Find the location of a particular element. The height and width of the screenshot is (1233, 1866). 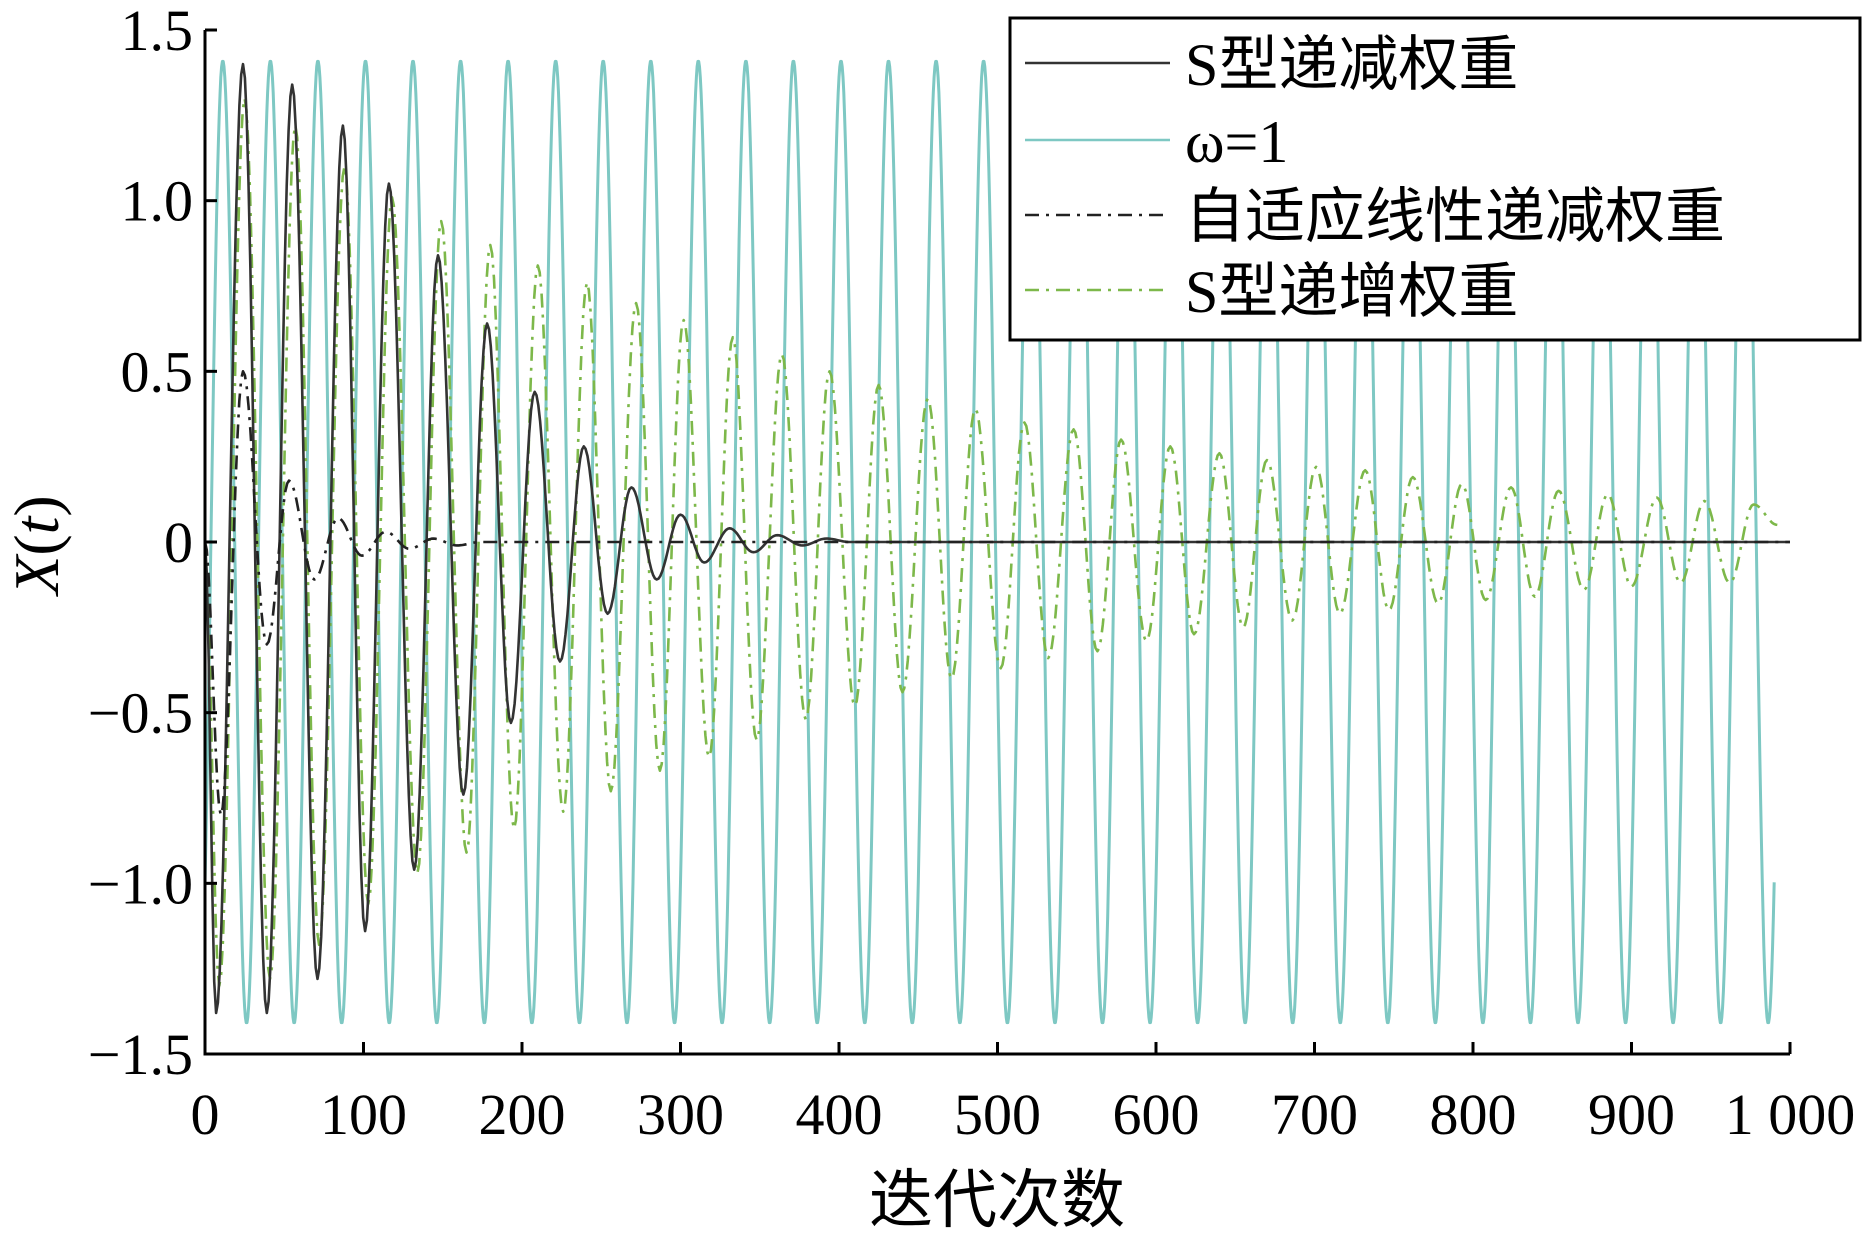

legend-label: S型递增权重 is located at coordinates (1351, 292).